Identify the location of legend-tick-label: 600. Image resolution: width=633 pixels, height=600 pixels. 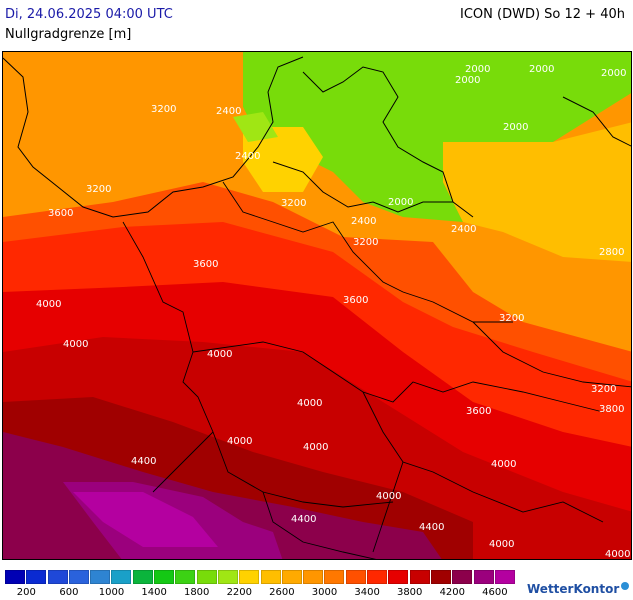
(69, 592).